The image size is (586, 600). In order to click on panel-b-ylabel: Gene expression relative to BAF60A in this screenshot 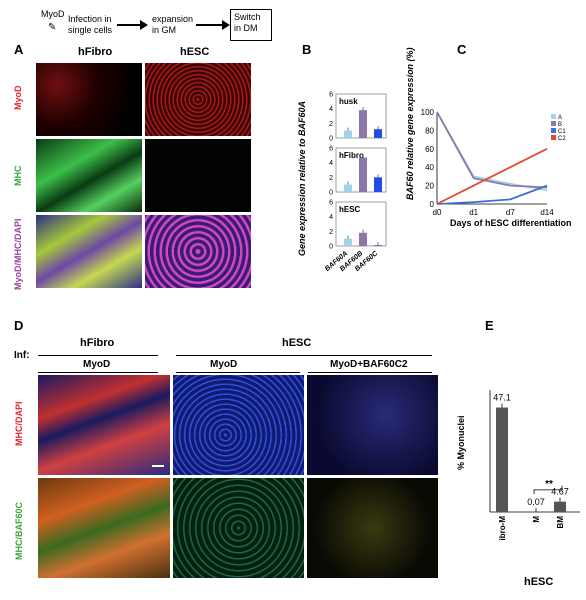, I will do `click(302, 178)`.